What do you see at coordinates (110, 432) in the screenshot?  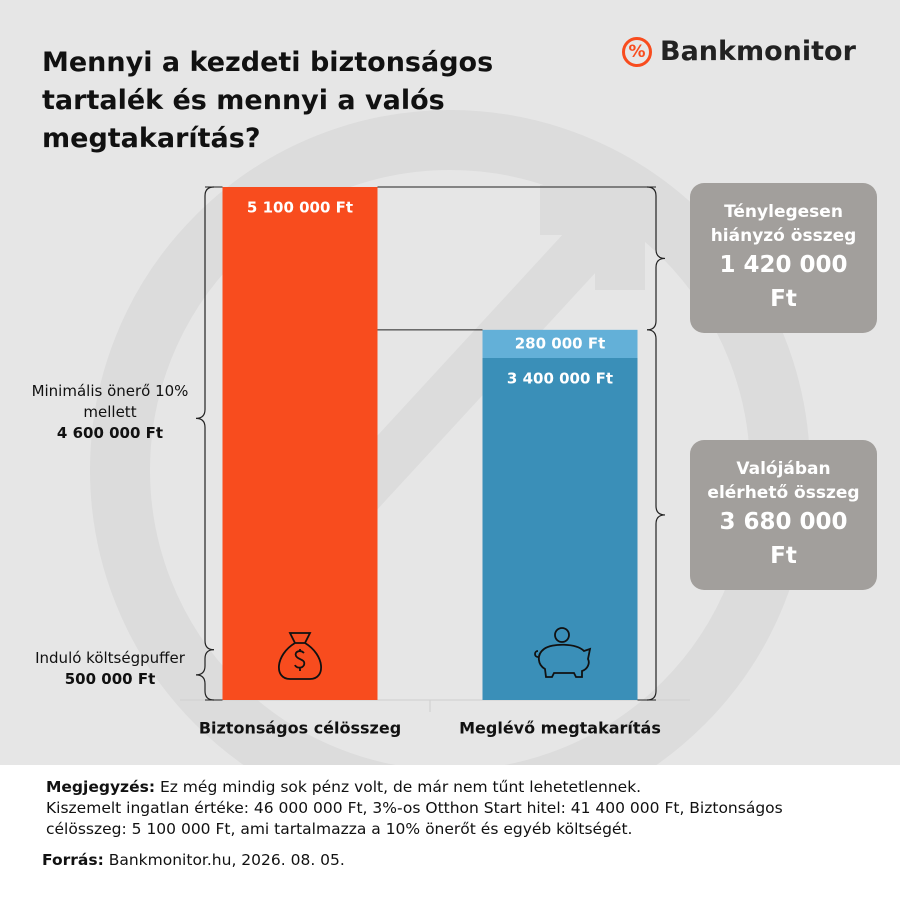 I see `annotation-value: 4 600 000 Ft` at bounding box center [110, 432].